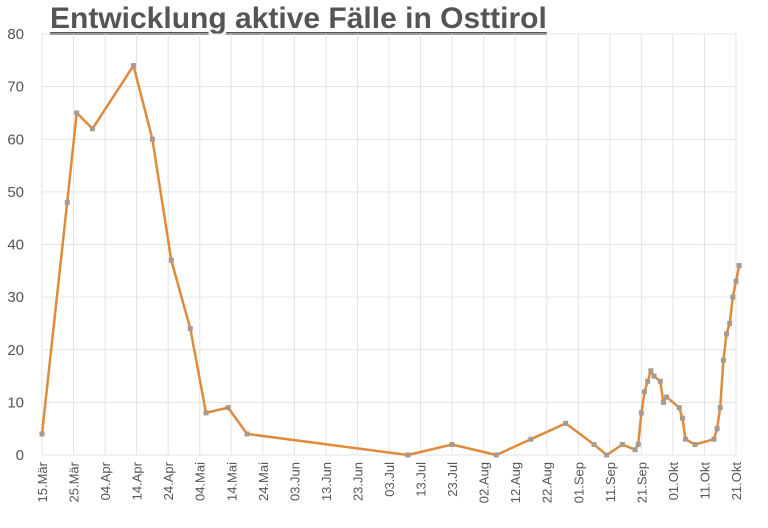  I want to click on x-tick-label: 22.Aug, so click(547, 482).